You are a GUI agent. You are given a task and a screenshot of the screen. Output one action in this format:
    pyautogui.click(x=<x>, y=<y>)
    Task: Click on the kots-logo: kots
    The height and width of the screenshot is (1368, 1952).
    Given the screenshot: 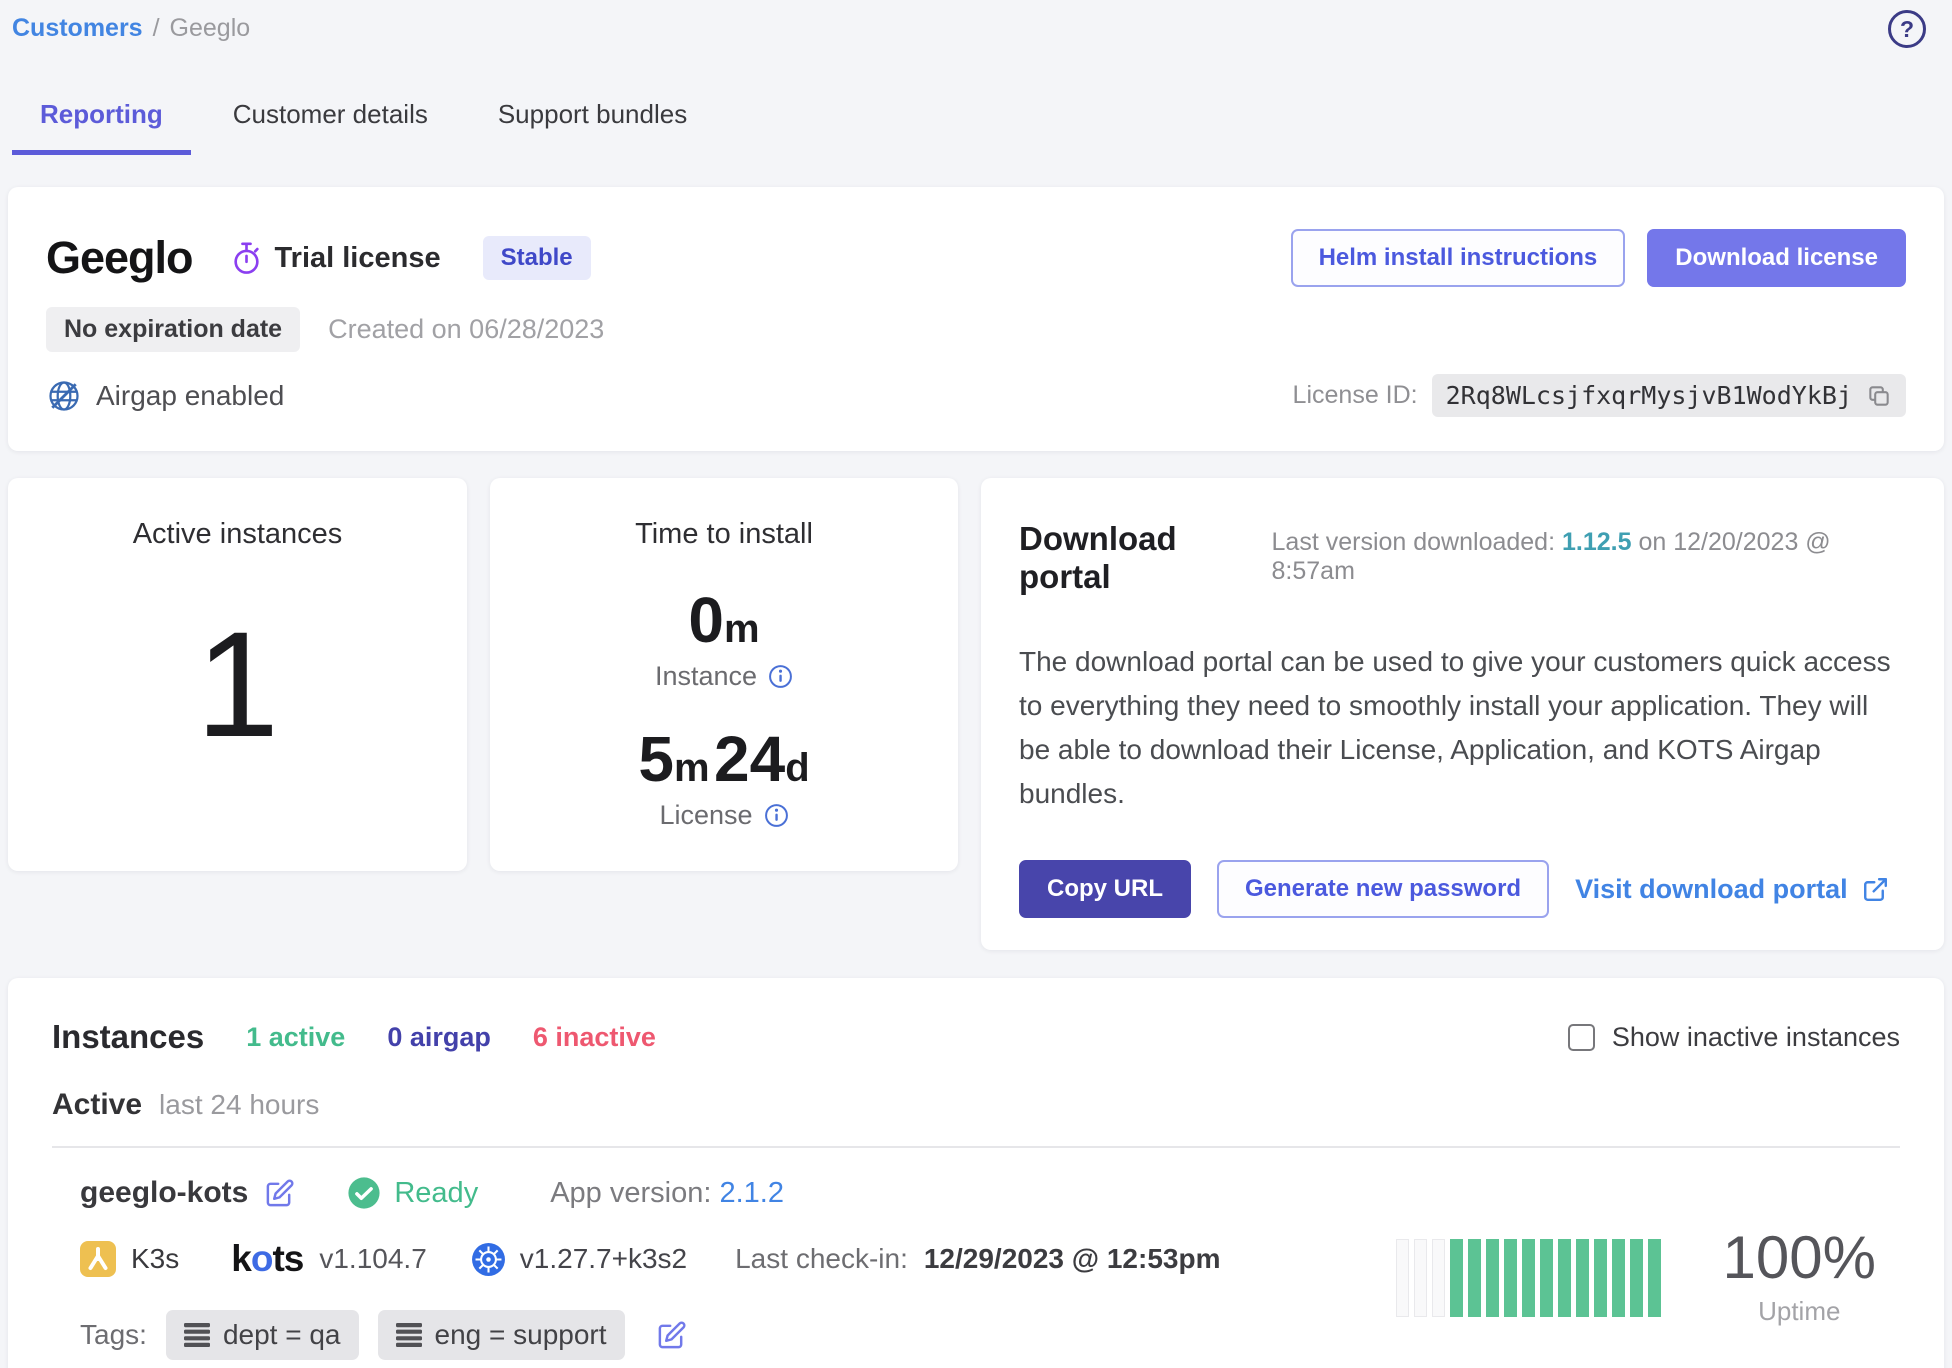 What is the action you would take?
    pyautogui.click(x=267, y=1259)
    